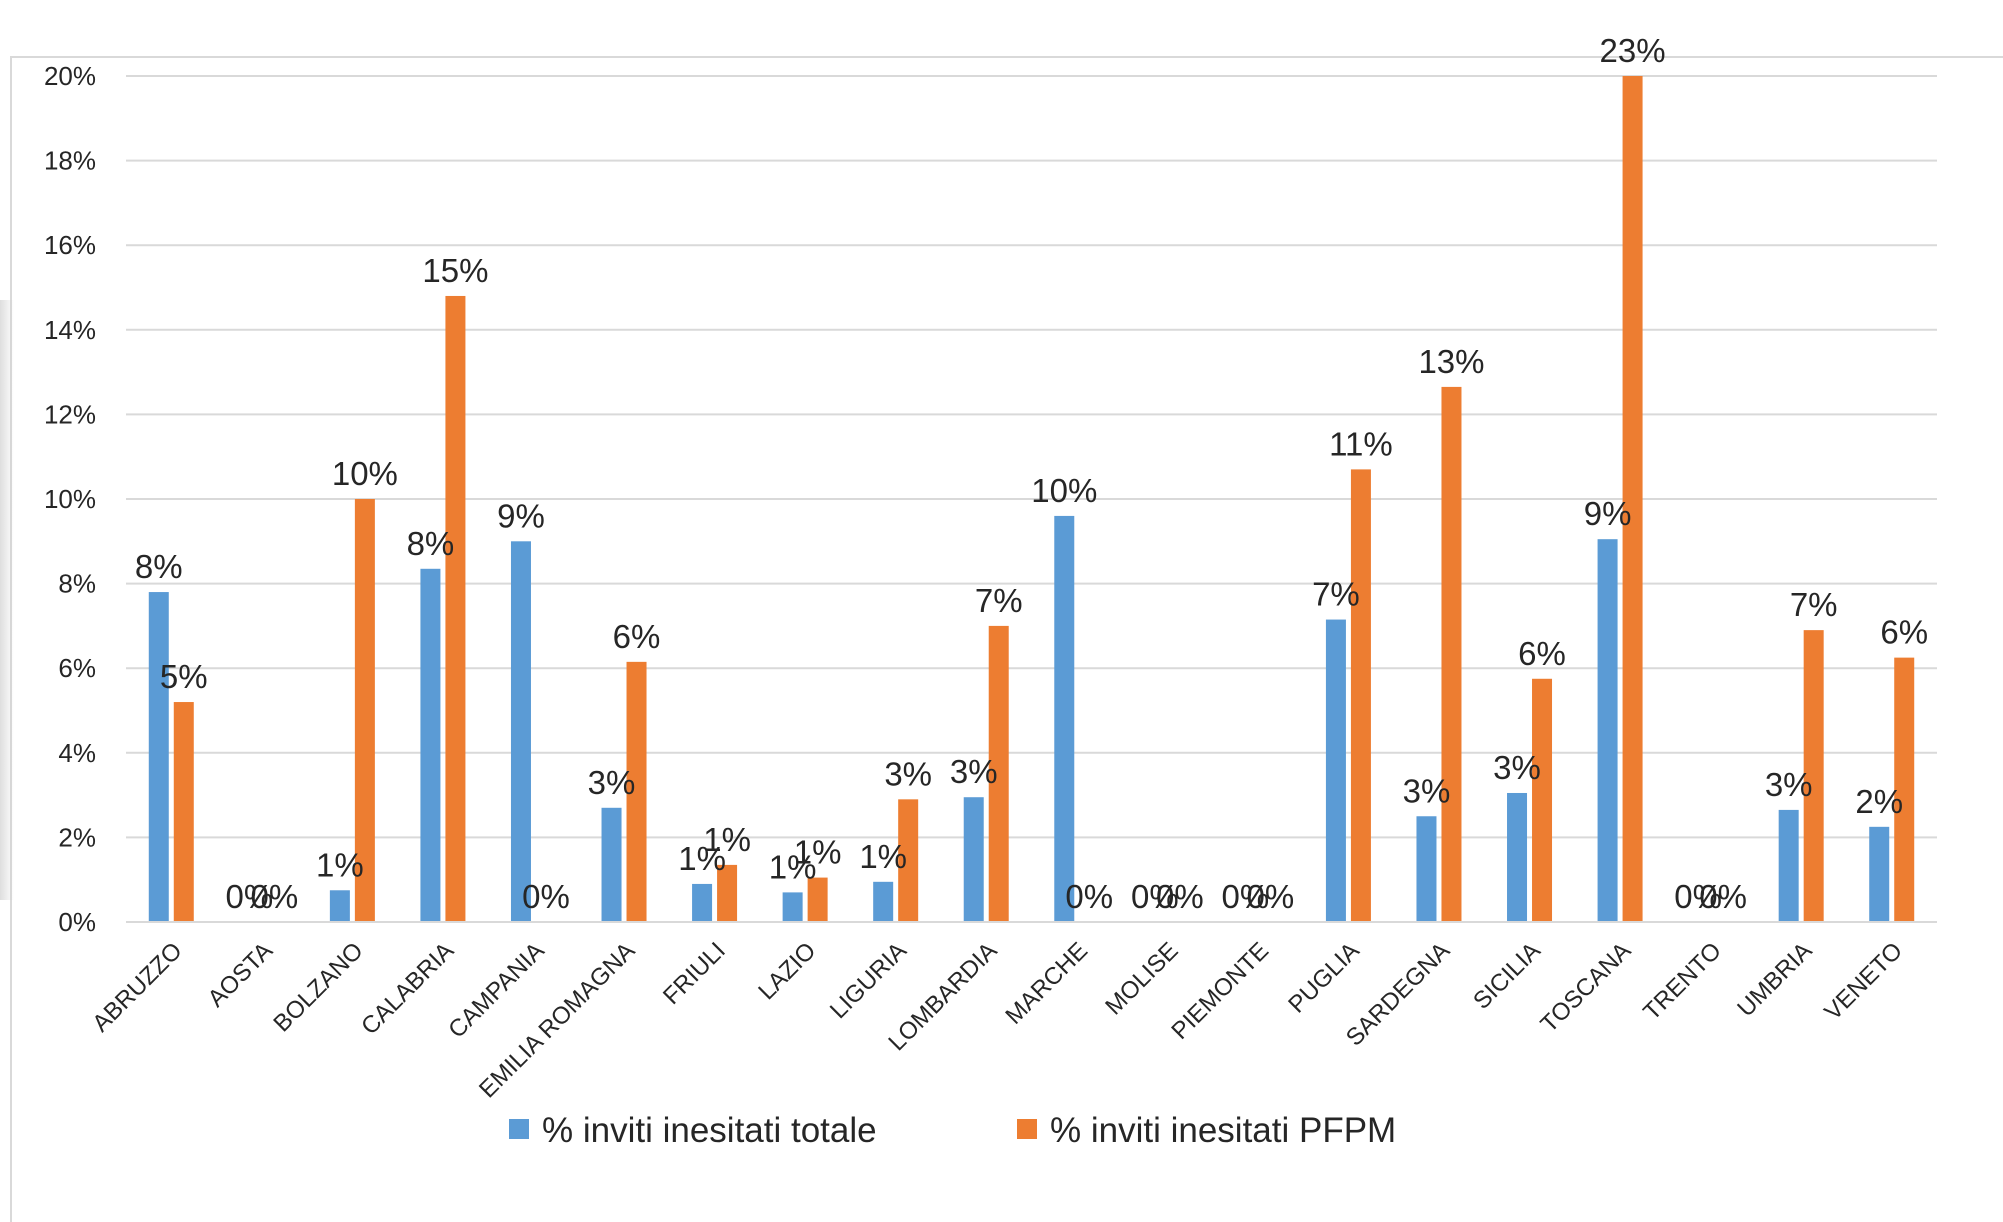  Describe the element at coordinates (868, 980) in the screenshot. I see `x-category-label: LIGURIA` at that location.